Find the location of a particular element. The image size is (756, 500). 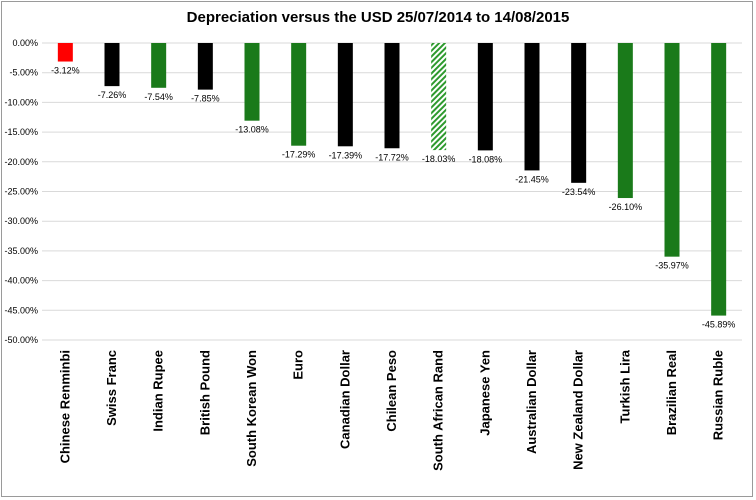

y-tick-label: -10.00% is located at coordinates (21, 102).